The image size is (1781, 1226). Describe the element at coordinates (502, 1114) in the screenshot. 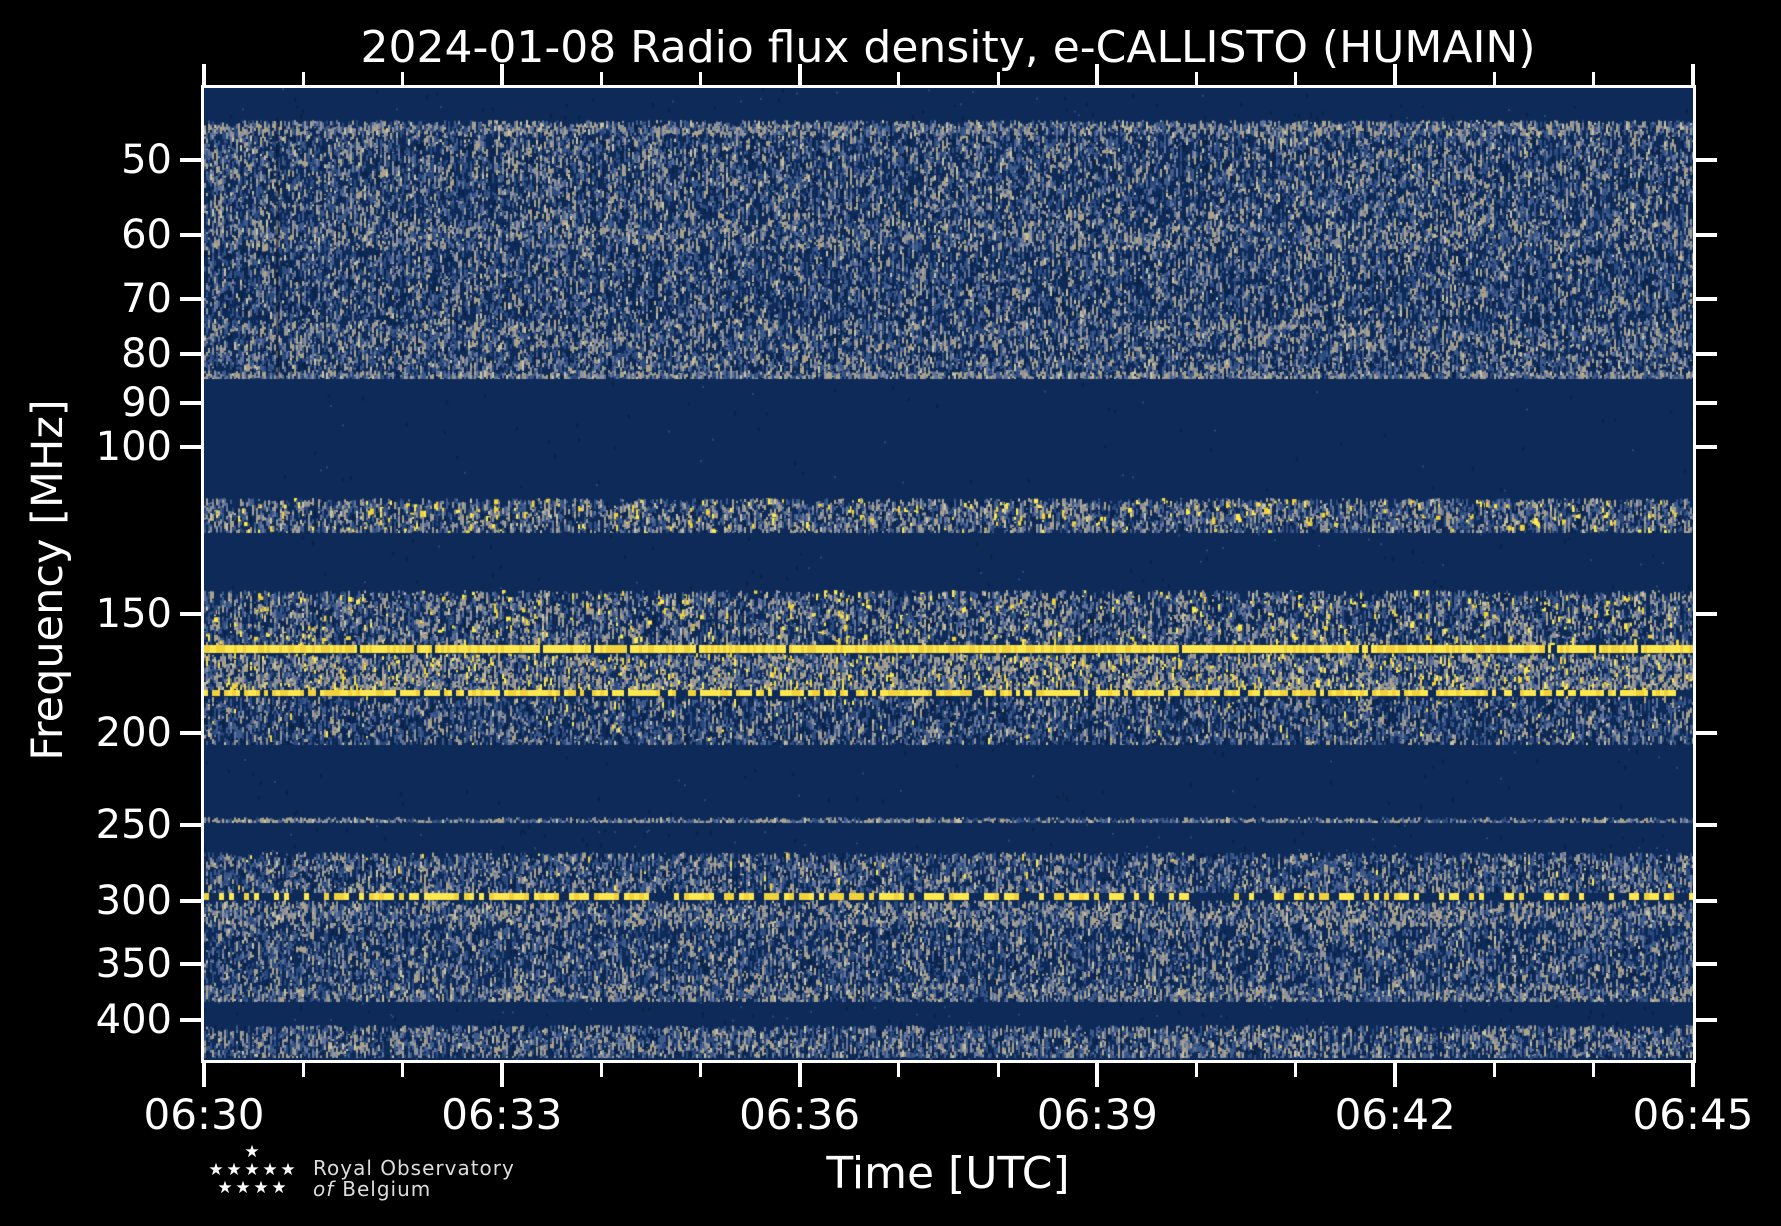

I see `x-tick-label: 06:33` at that location.